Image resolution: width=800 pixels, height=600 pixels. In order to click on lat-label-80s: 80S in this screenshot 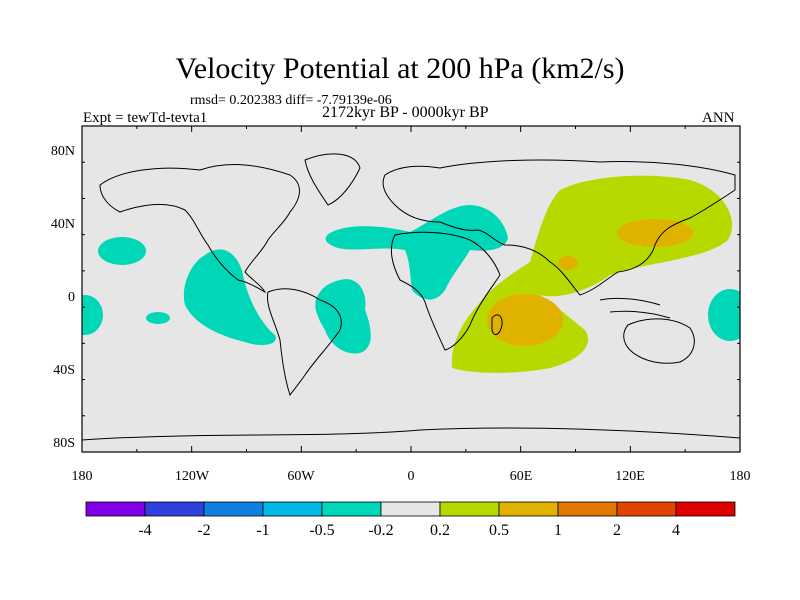, I will do `click(64, 443)`.